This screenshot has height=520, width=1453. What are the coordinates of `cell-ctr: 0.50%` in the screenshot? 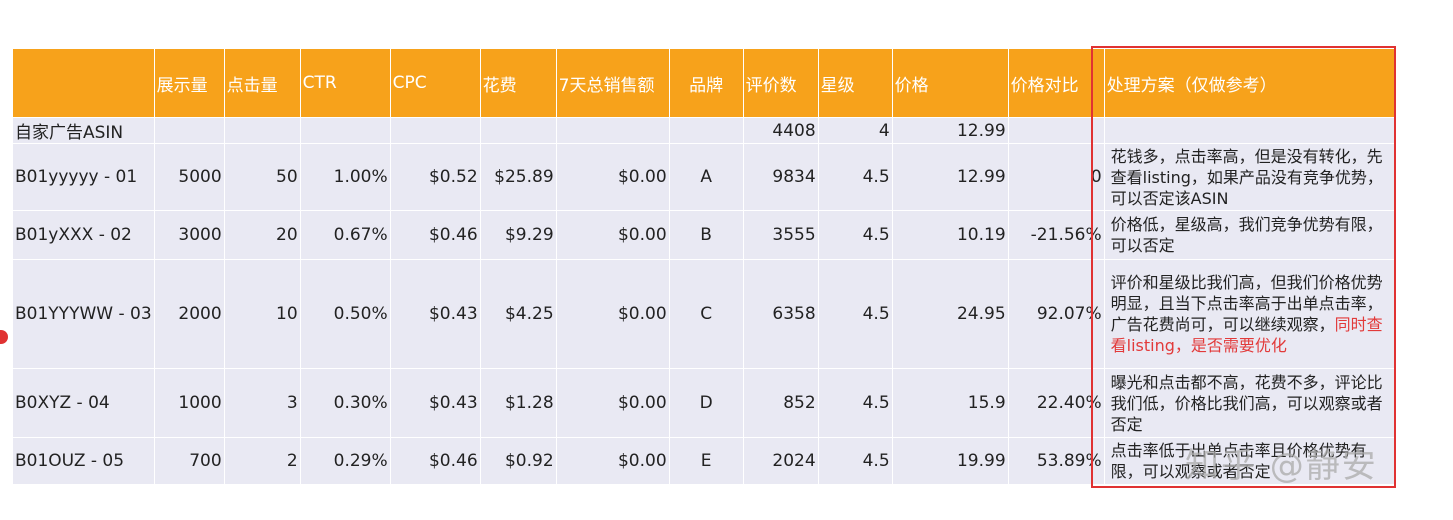 It's located at (345, 314).